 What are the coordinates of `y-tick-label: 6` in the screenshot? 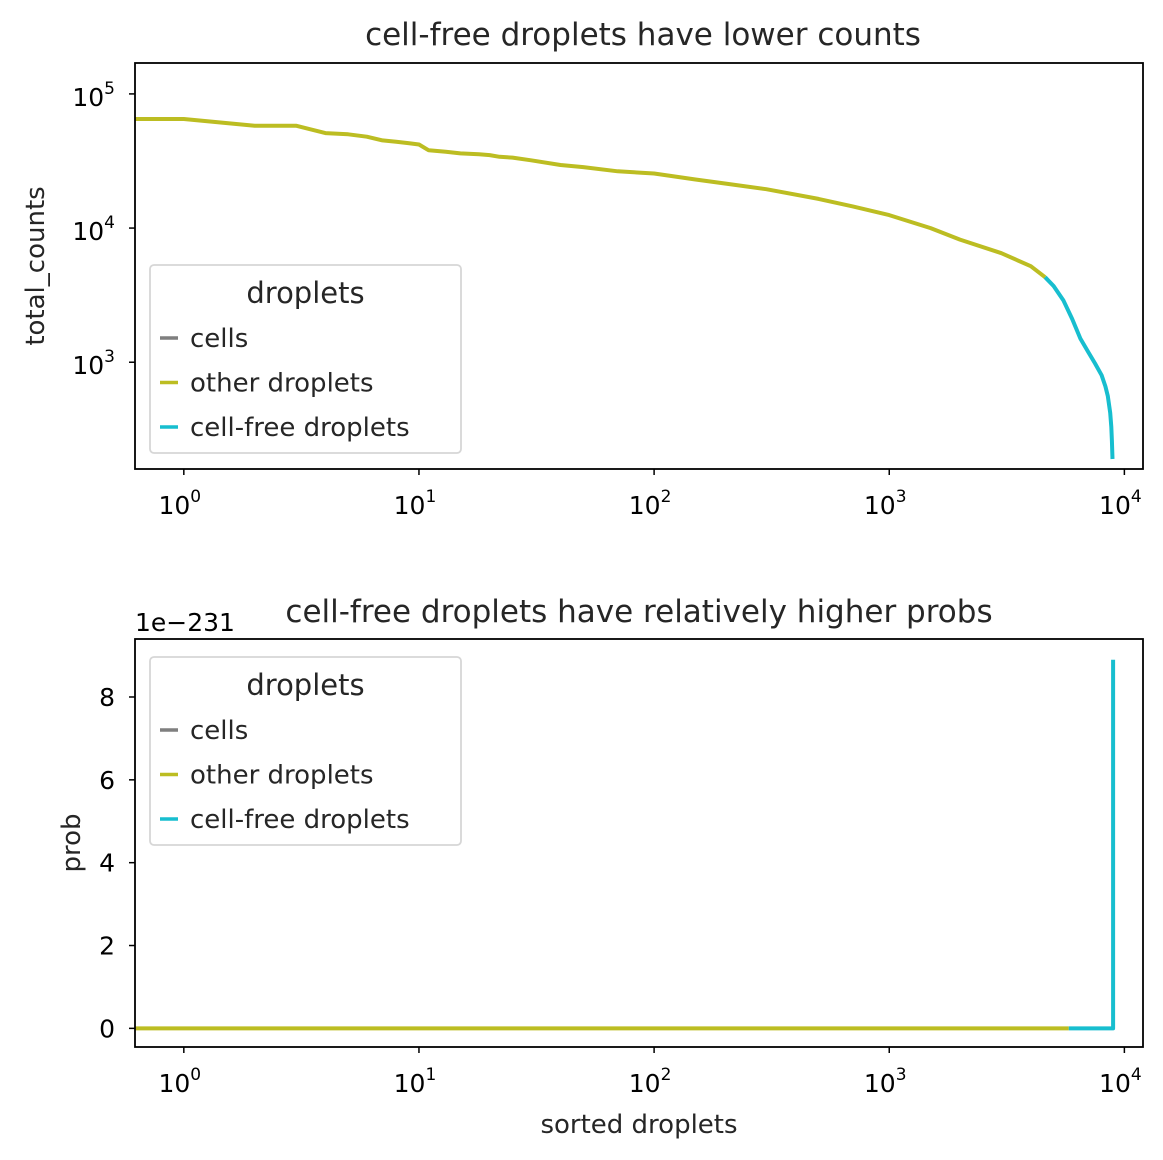 It's located at (107, 780).